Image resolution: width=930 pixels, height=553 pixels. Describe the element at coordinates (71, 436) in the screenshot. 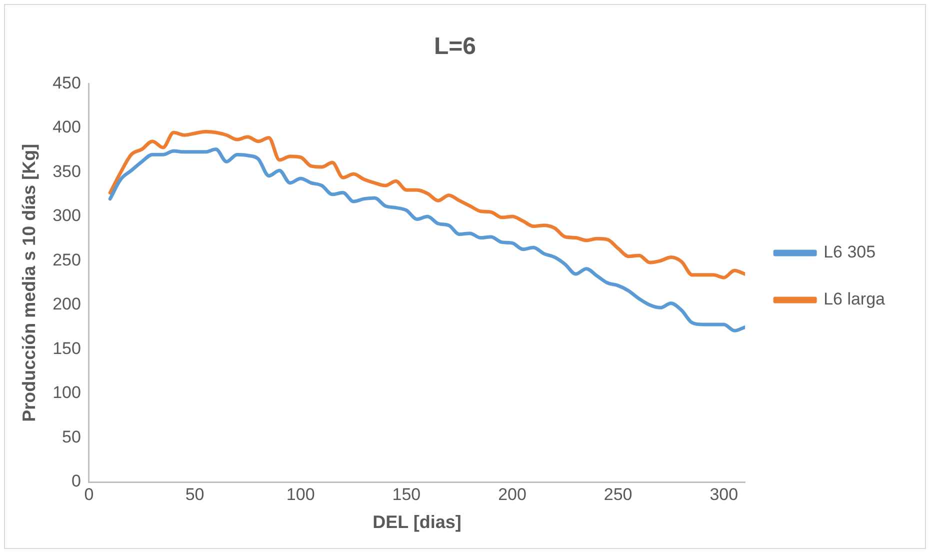

I see `y-tick-label: 50` at that location.